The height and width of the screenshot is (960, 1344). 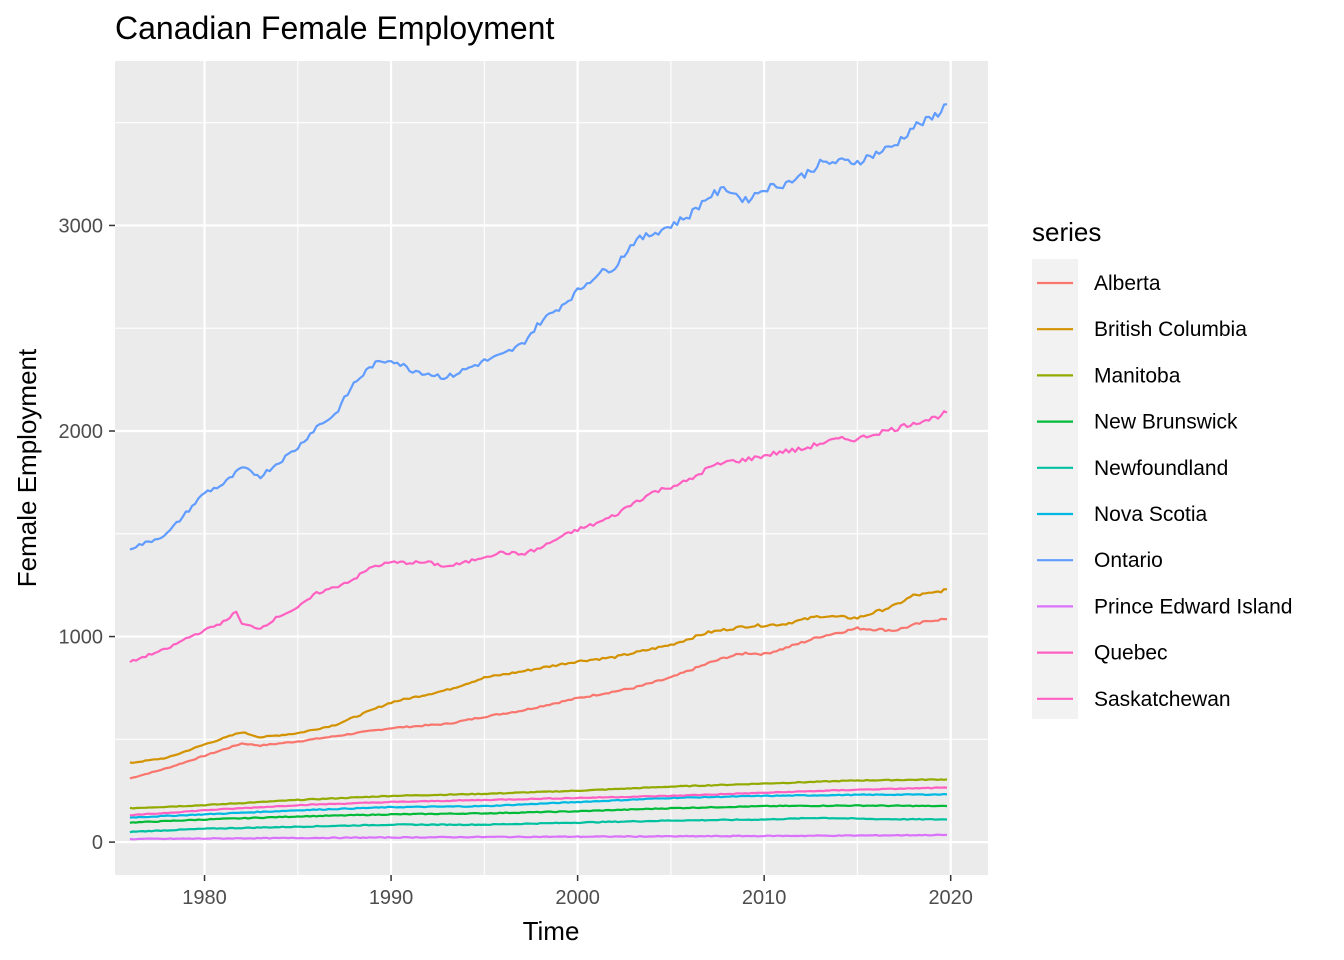 I want to click on x-axis: 1980 1990 2000 2010 2020, so click(x=577, y=892).